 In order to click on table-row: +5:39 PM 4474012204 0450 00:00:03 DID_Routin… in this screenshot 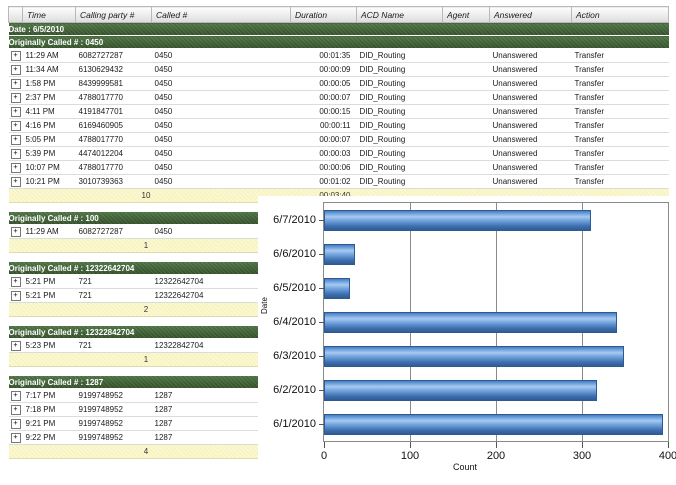, I will do `click(338, 153)`.